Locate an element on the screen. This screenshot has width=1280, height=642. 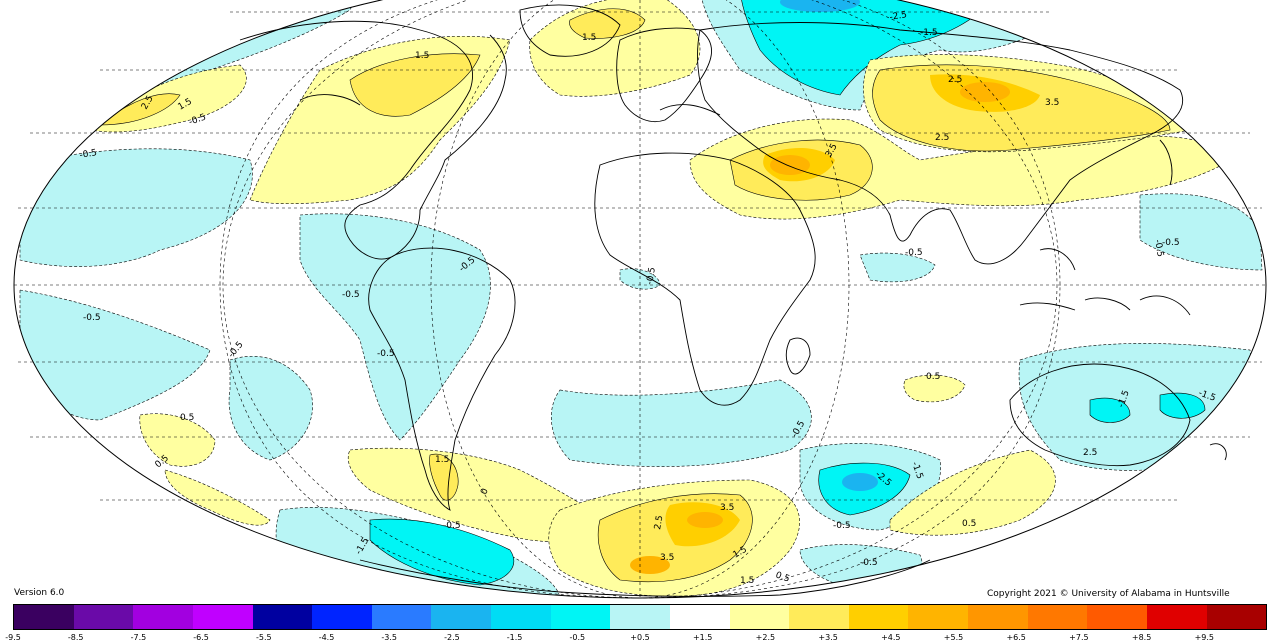
colorbar-tick-label: -3.5 is located at coordinates (389, 637).